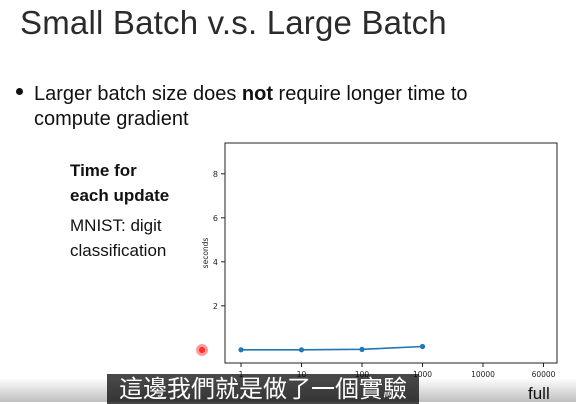 The image size is (576, 404). Describe the element at coordinates (544, 374) in the screenshot. I see `x-tick-label: 60000` at that location.